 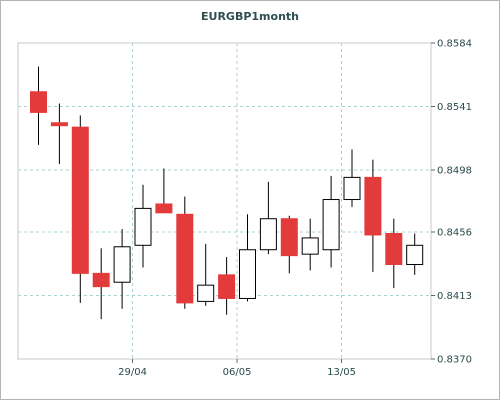 I want to click on y-tick-label: 0.8584, so click(x=454, y=44).